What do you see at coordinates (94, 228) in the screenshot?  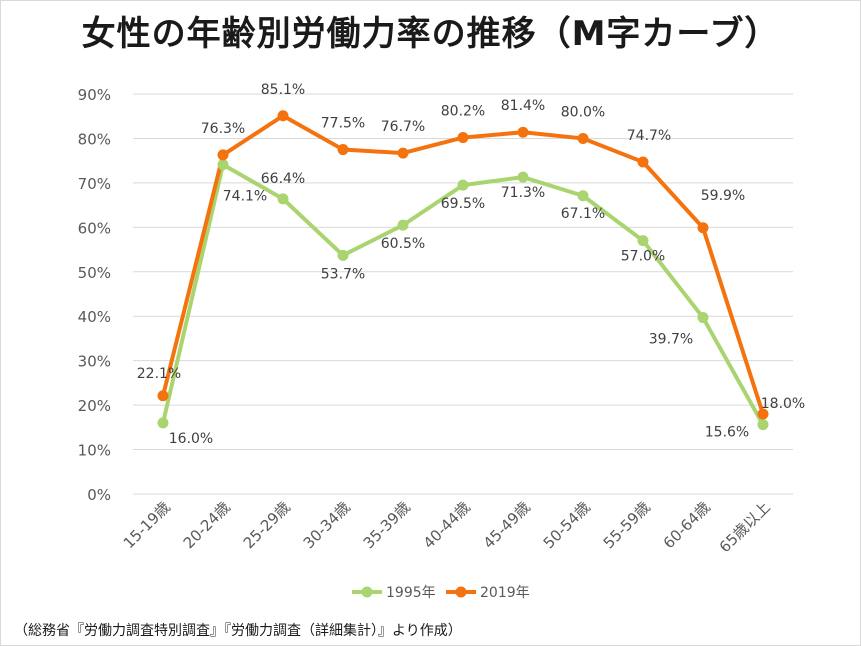 I see `y-tick-label: 60%` at bounding box center [94, 228].